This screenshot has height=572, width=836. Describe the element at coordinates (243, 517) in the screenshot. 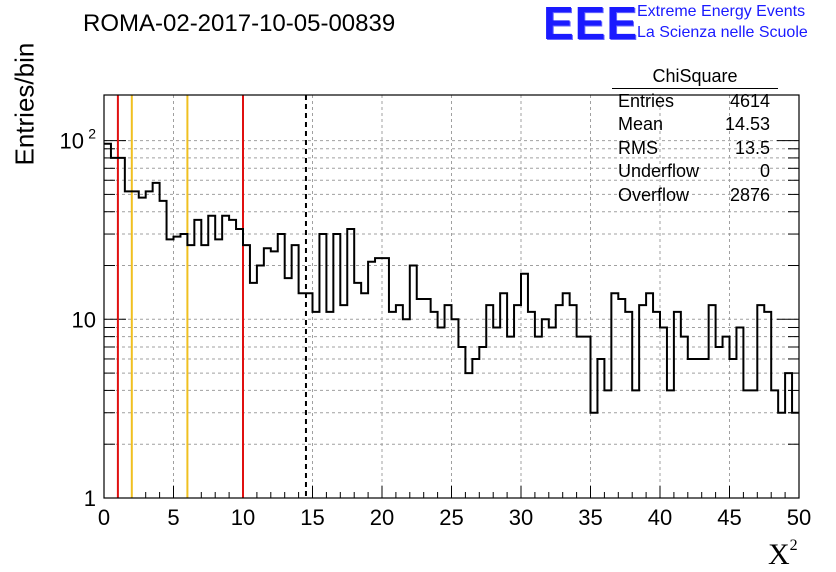

I see `x-tick-label: 10` at that location.